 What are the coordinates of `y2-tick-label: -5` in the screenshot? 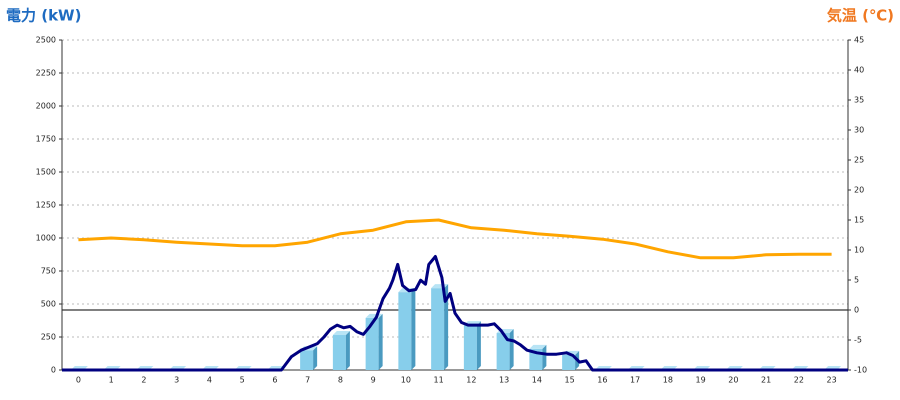 It's located at (858, 340).